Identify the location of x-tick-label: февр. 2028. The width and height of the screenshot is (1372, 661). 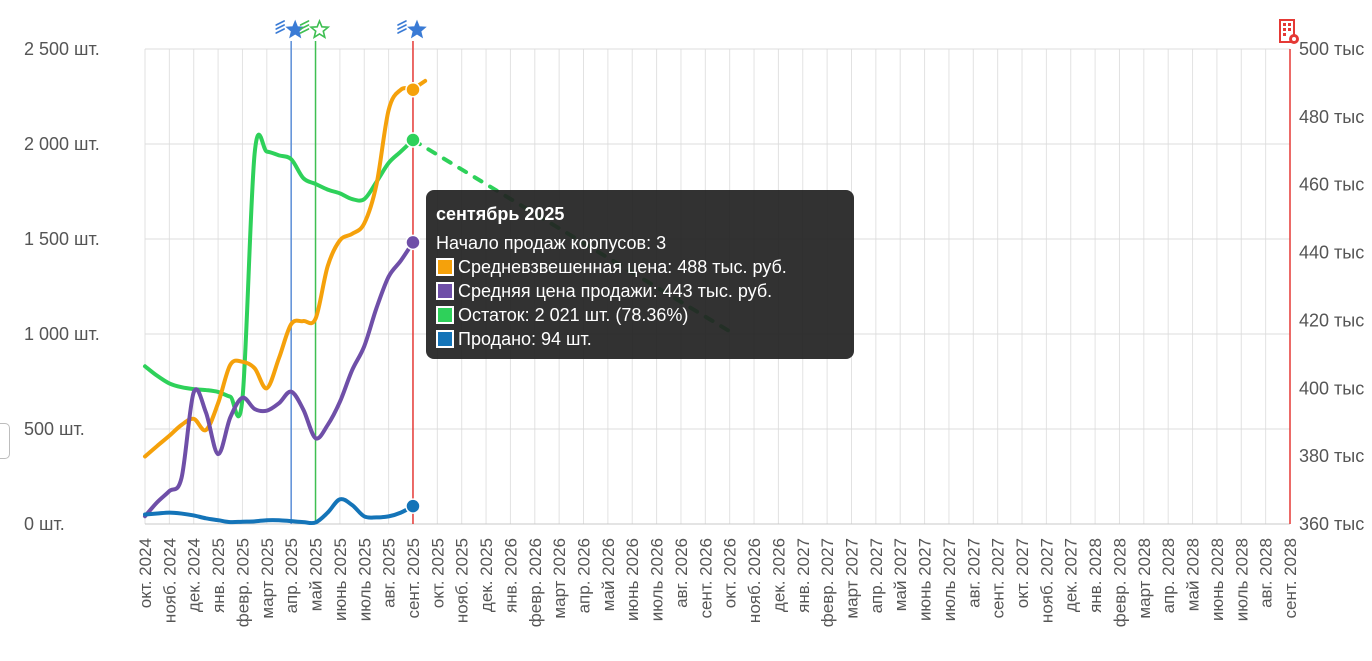
(1119, 582).